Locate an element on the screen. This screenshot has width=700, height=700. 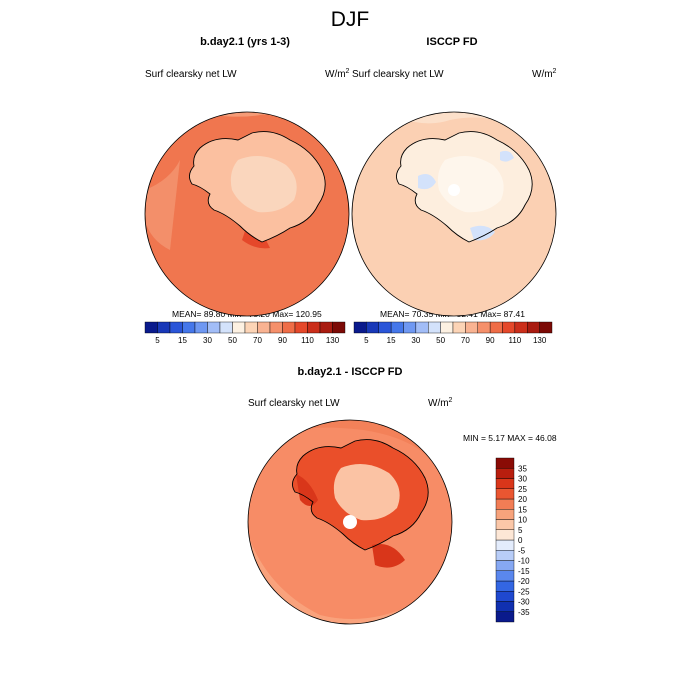
panel2-units: W/m2 is located at coordinates (544, 74).